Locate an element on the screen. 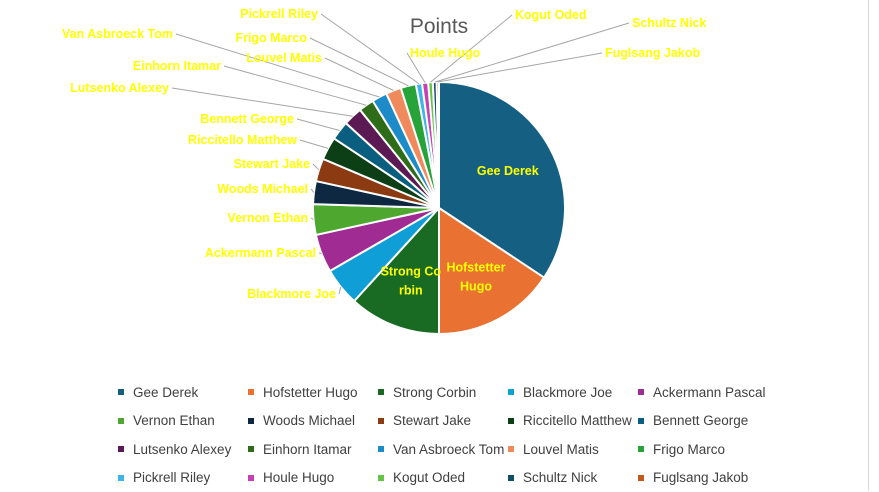 The height and width of the screenshot is (492, 879). leader-line-pickrell-riley is located at coordinates (370, 49).